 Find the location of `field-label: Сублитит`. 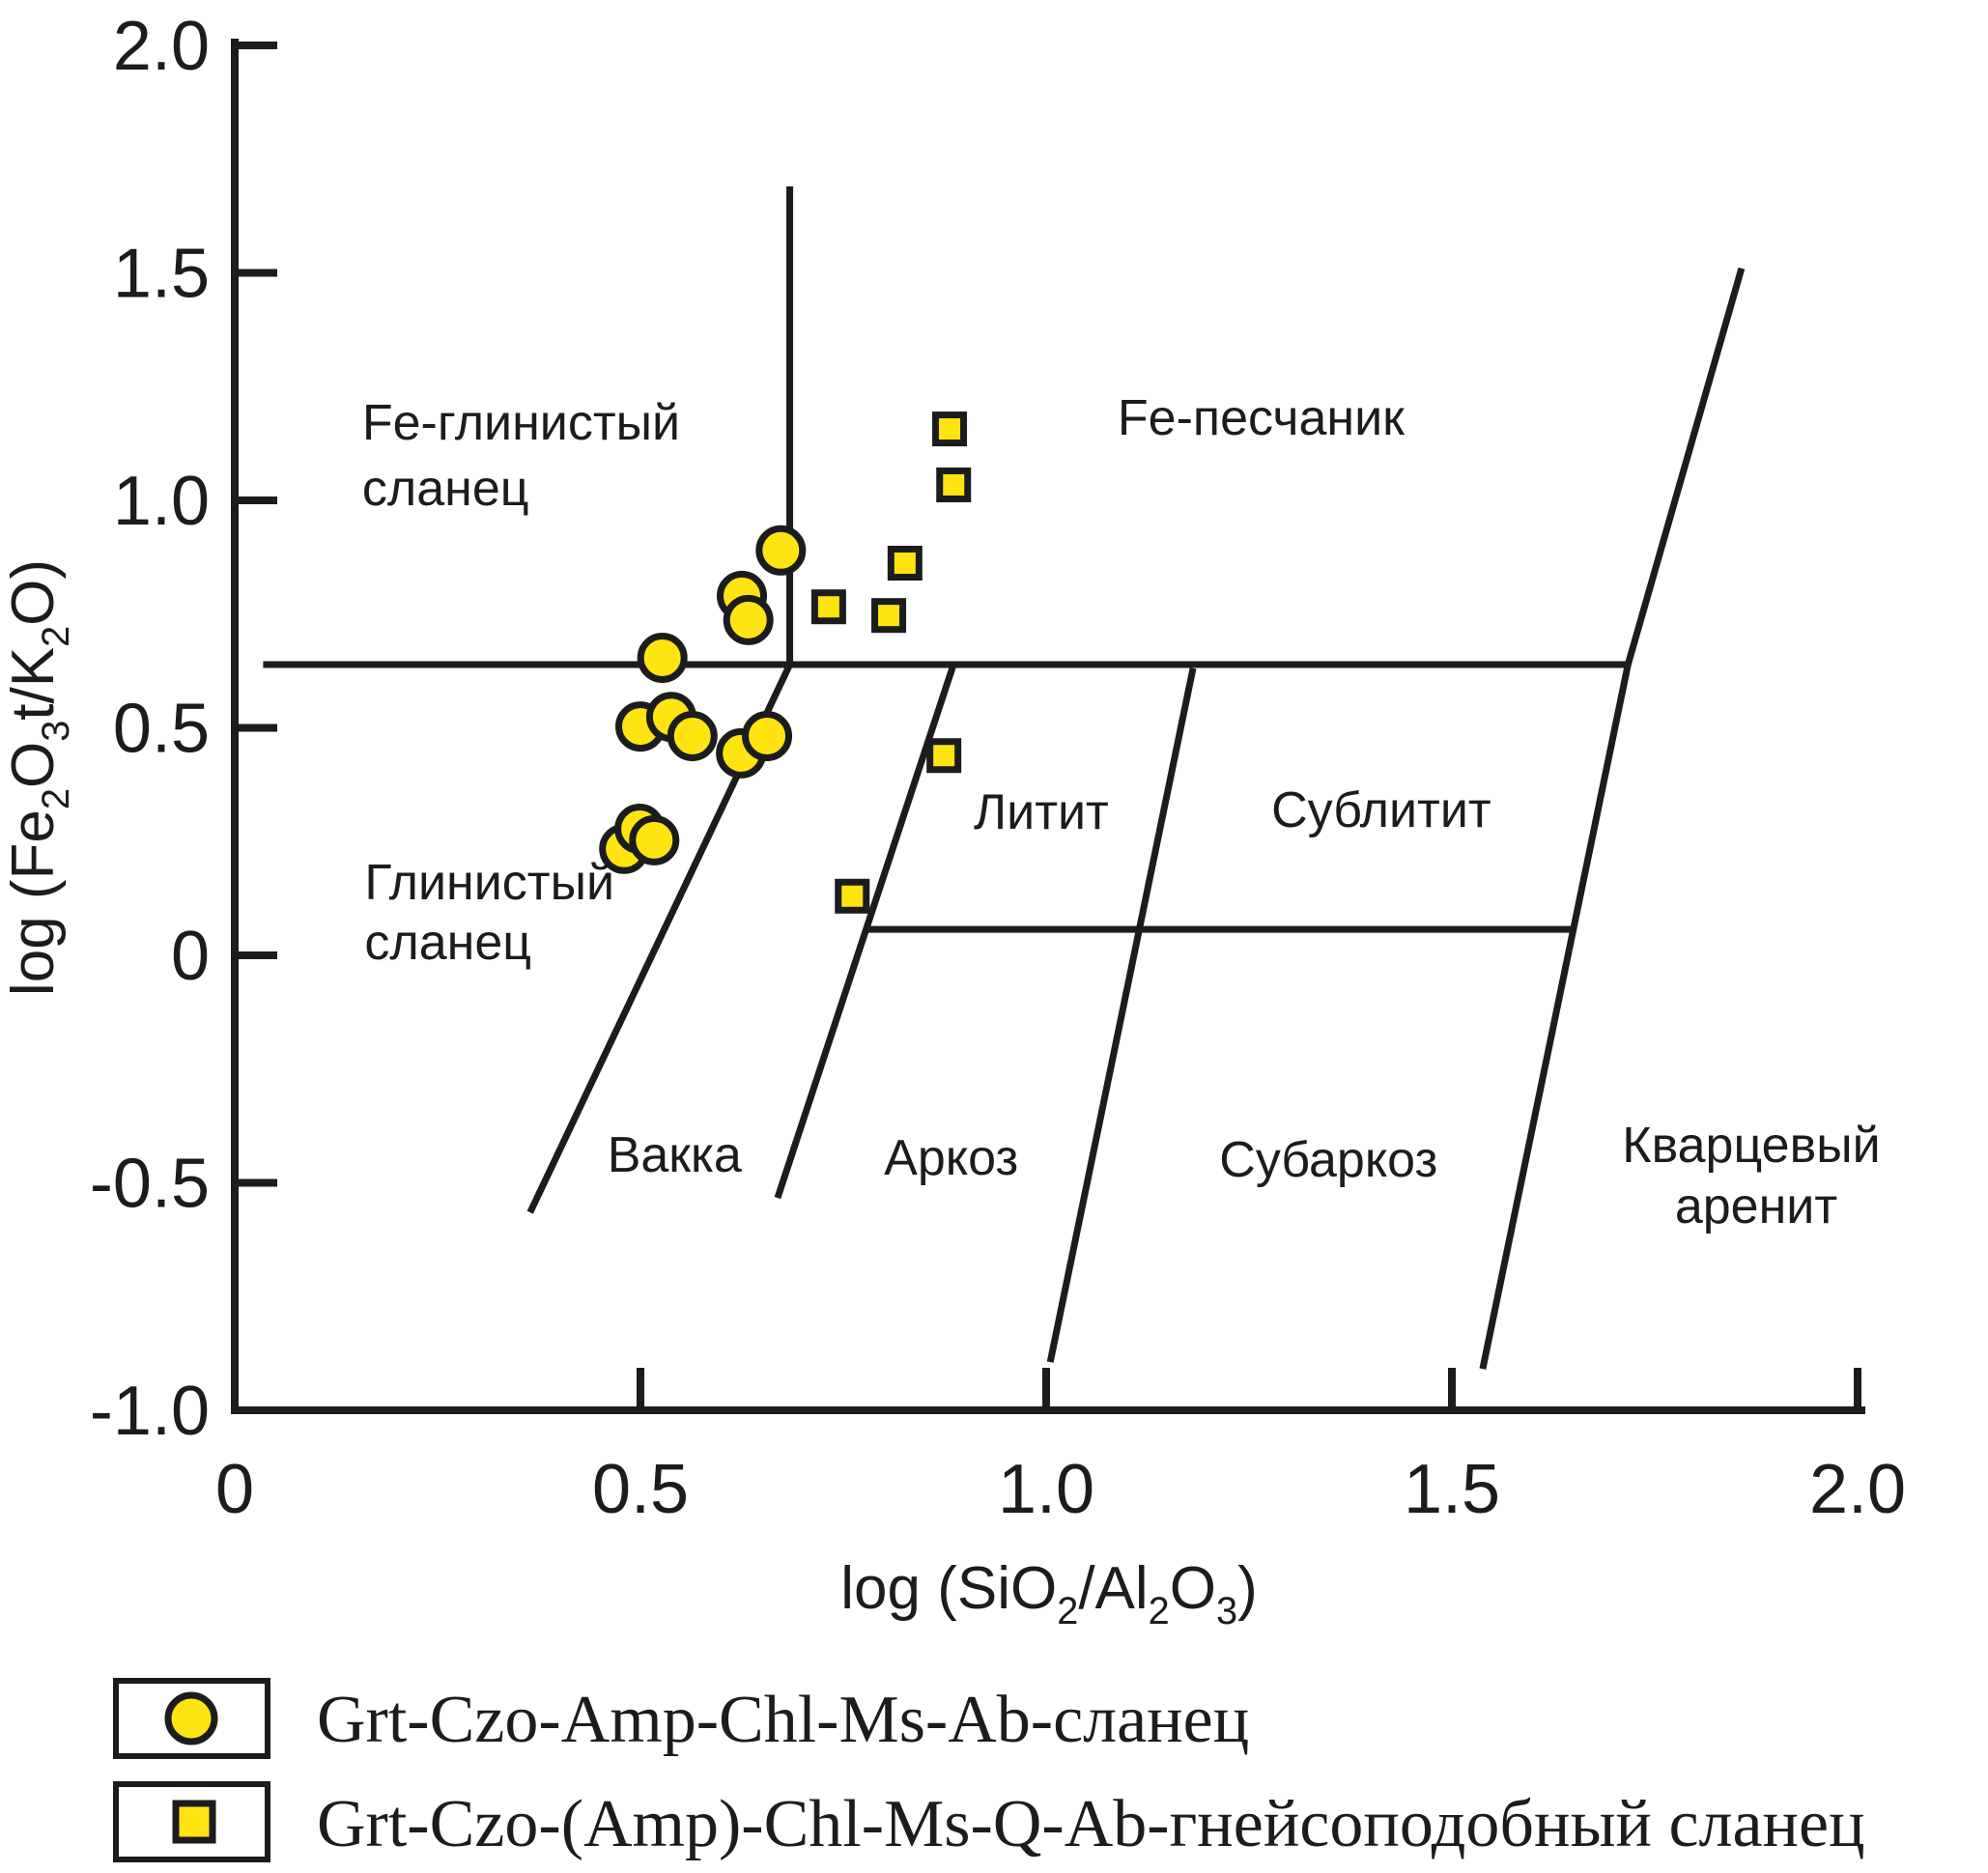

field-label: Сублитит is located at coordinates (1381, 810).